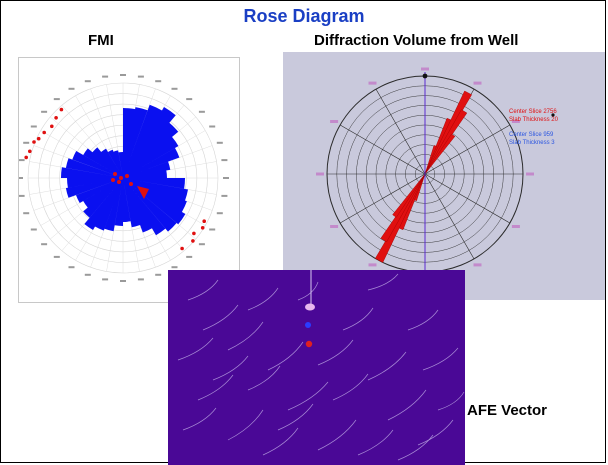  I want to click on legend-blue-center: Center Slice 959, so click(531, 135).